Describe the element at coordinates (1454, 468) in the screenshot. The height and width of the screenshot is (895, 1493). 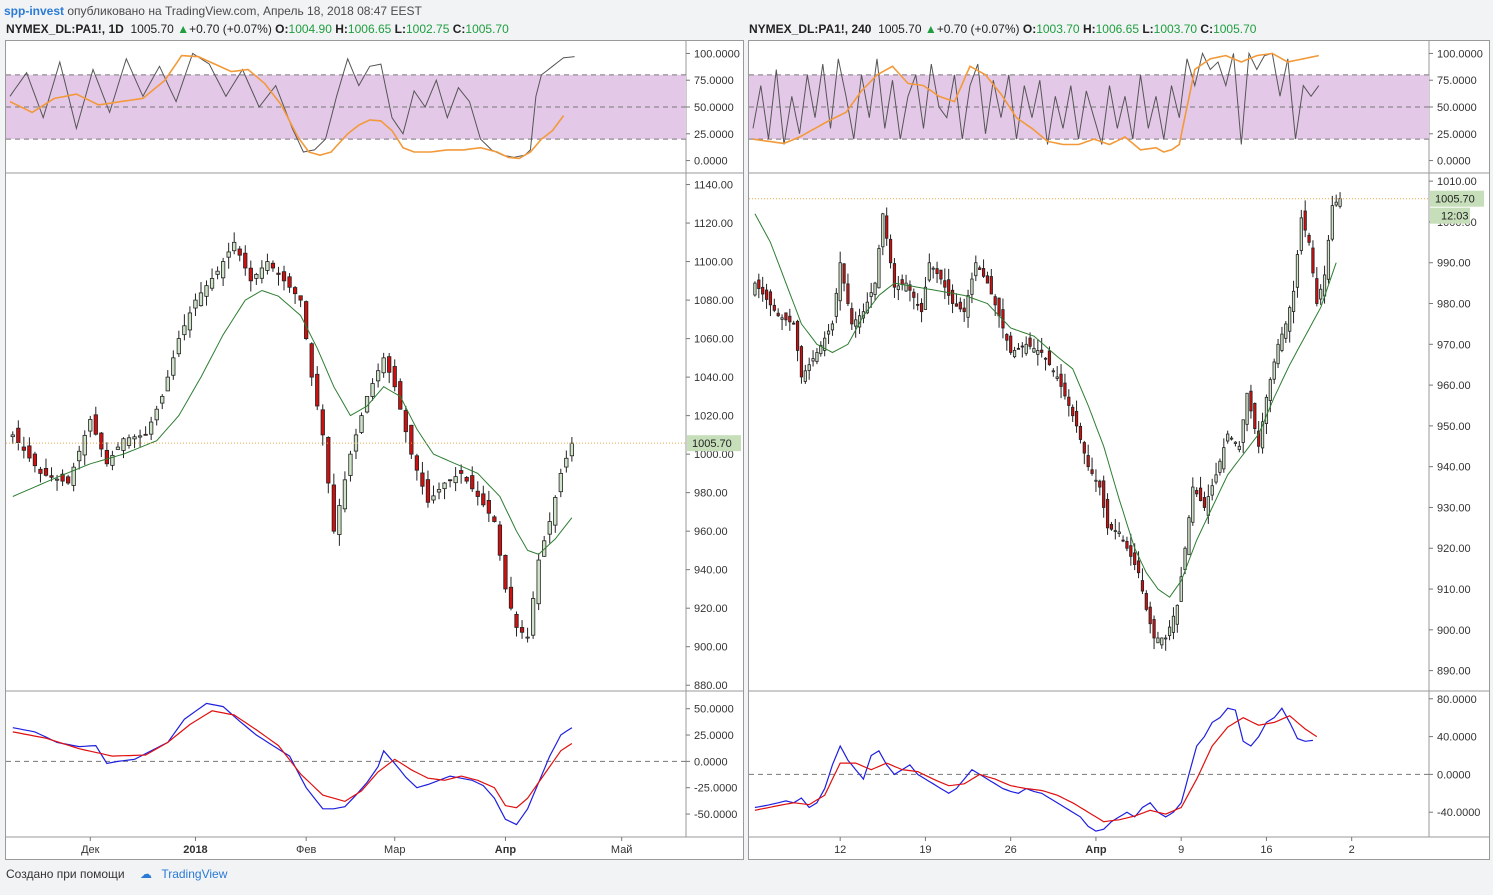
I see `price-tick-label: 940.00` at that location.